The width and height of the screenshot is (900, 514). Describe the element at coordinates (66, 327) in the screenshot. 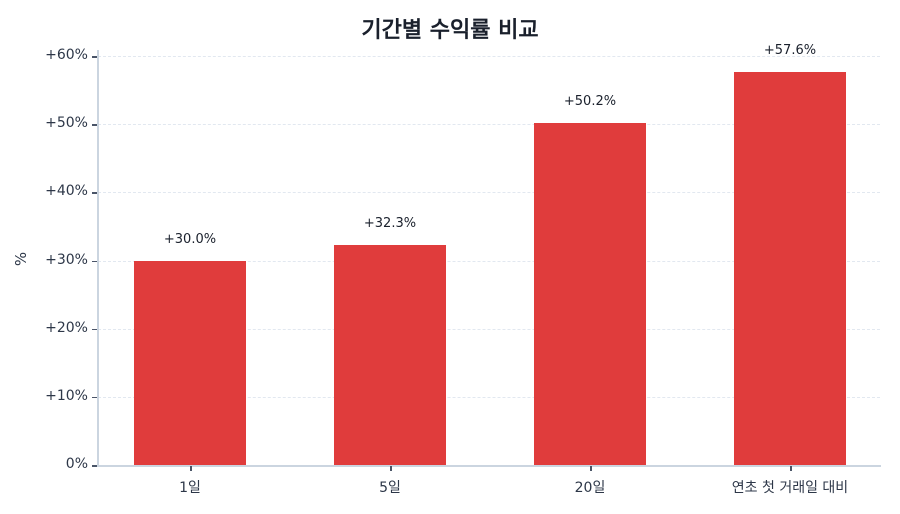

I see `y-tick-label: +20%` at that location.